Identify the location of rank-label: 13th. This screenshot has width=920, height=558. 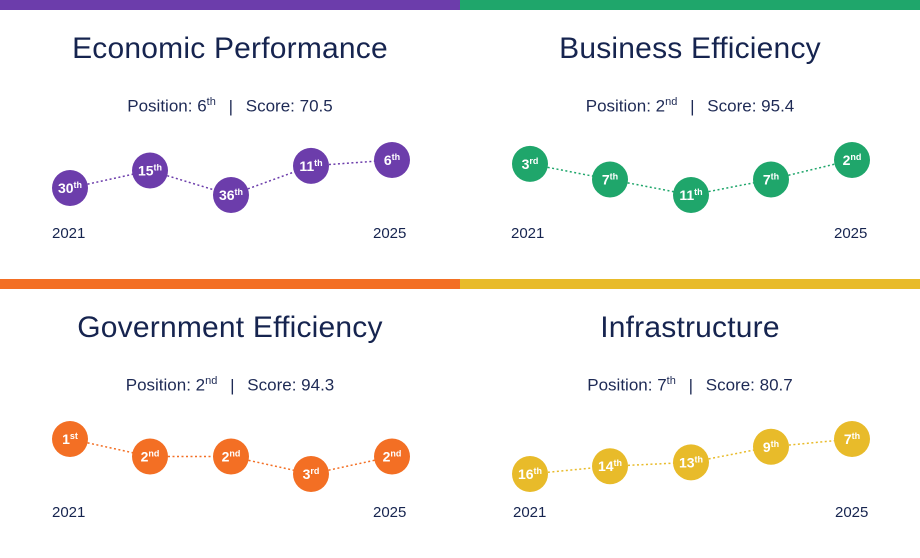
(691, 462).